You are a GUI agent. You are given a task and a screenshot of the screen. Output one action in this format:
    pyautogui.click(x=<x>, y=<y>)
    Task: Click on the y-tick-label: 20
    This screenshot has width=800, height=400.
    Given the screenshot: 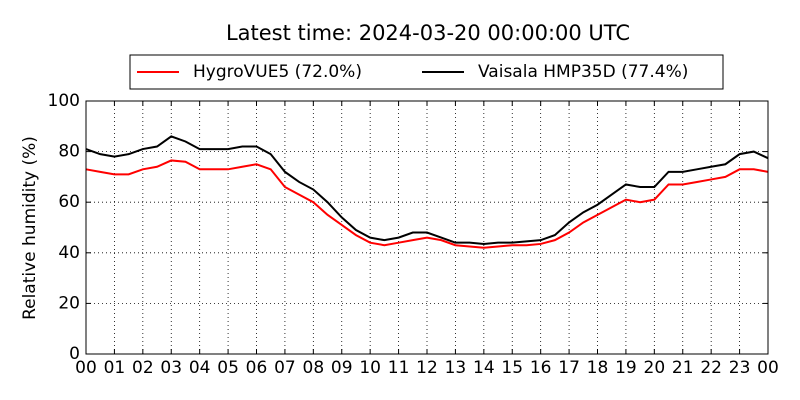 What is the action you would take?
    pyautogui.click(x=69, y=303)
    